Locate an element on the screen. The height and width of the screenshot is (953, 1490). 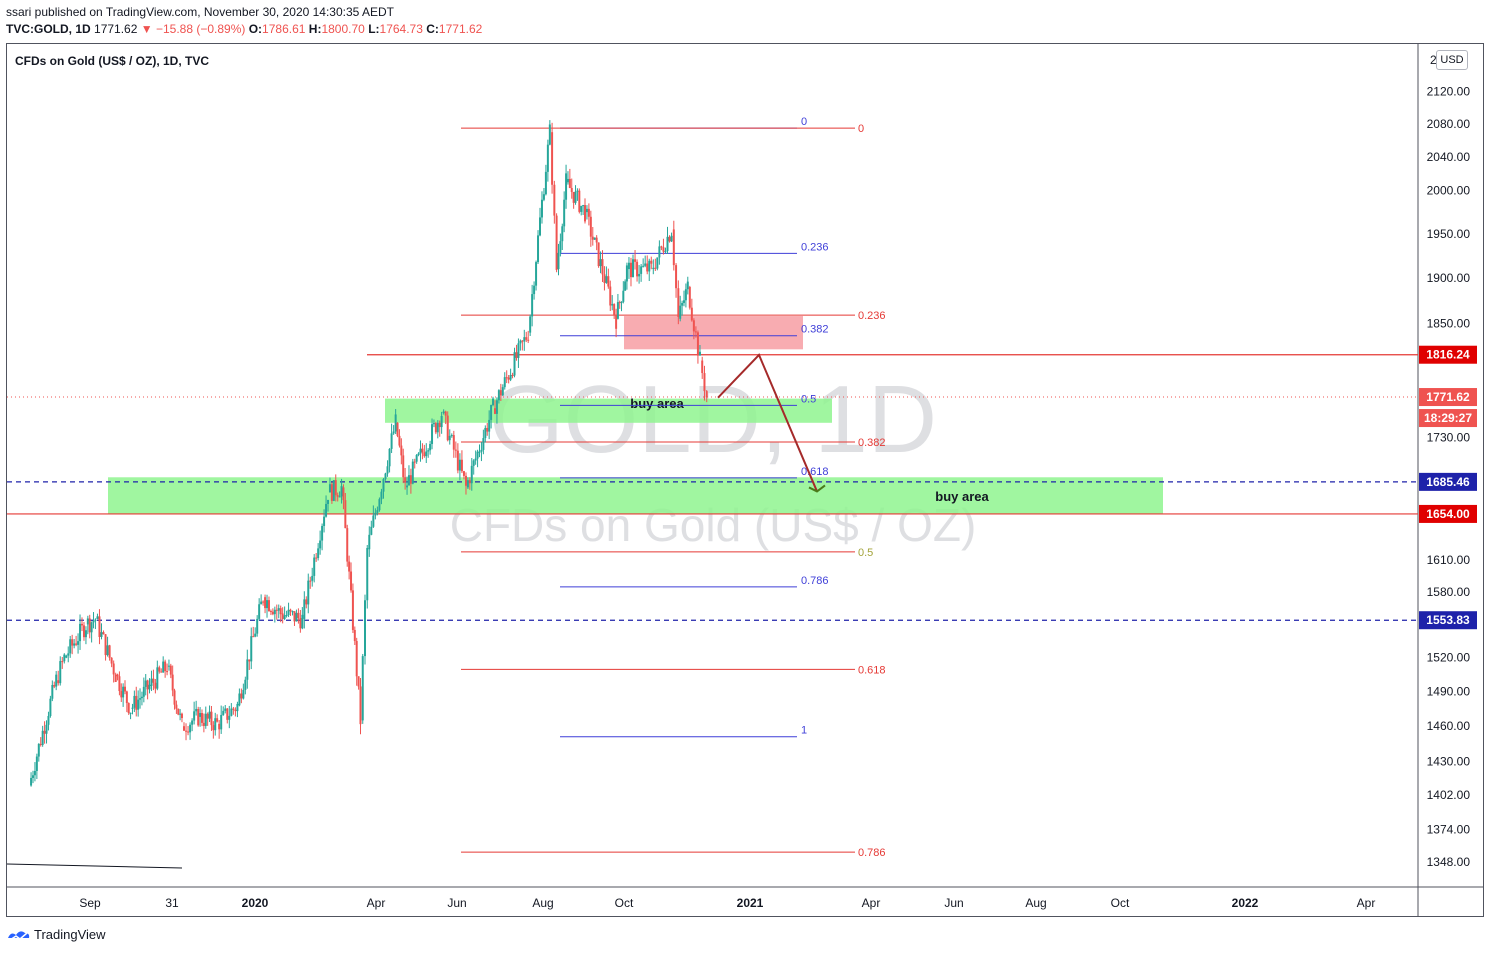
y-axis-tick-label: 1430.00 is located at coordinates (1449, 762).